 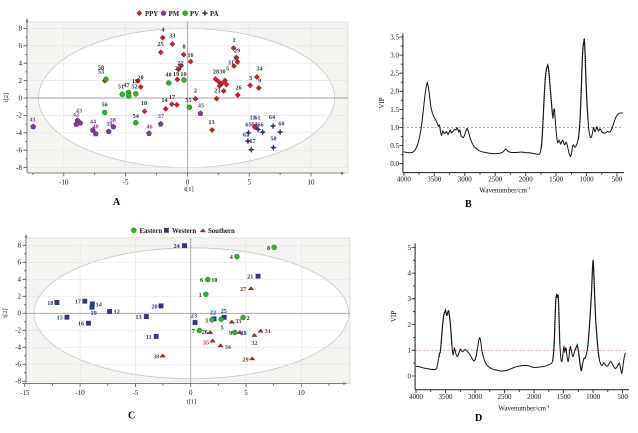 I want to click on svg-text: 56, so click(x=105, y=104).